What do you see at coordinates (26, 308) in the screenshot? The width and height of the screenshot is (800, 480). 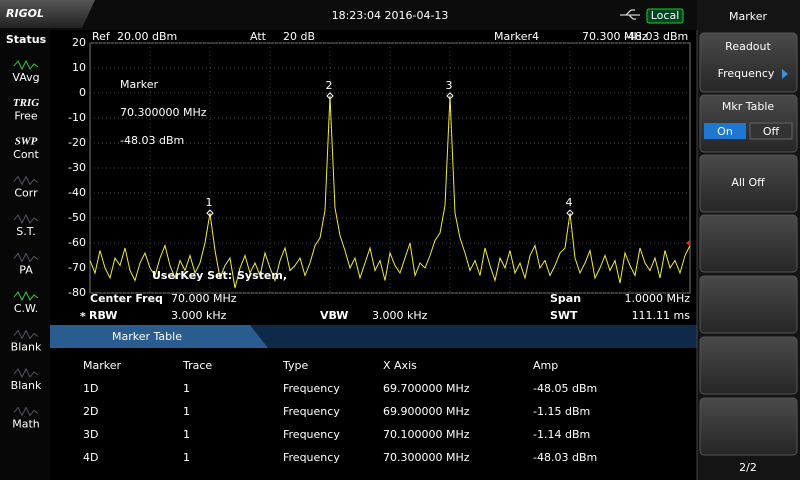 I see `status-label: C.W.` at bounding box center [26, 308].